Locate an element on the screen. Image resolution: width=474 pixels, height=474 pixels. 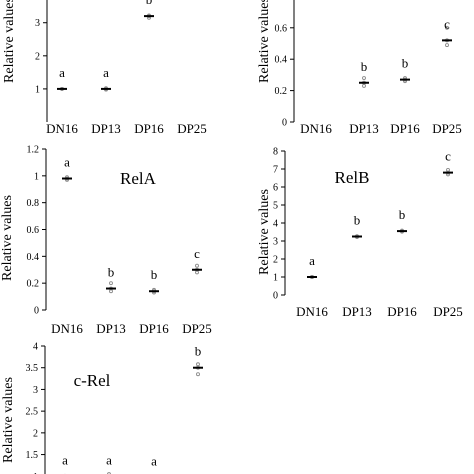
panel-title: c-Rel is located at coordinates (92, 380).